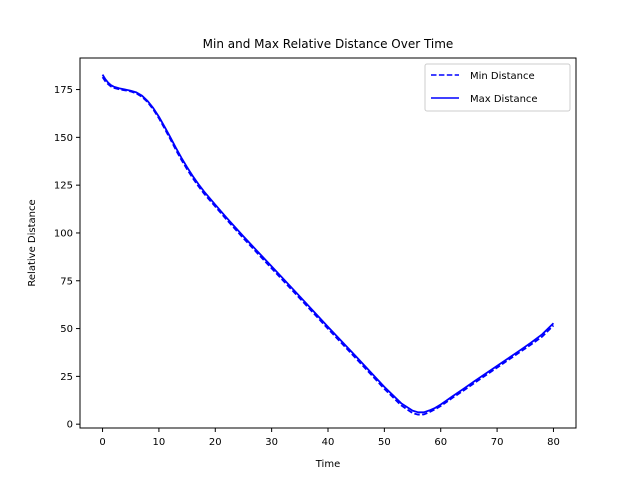 The image size is (640, 480). I want to click on y-tick-label: 125, so click(63, 186).